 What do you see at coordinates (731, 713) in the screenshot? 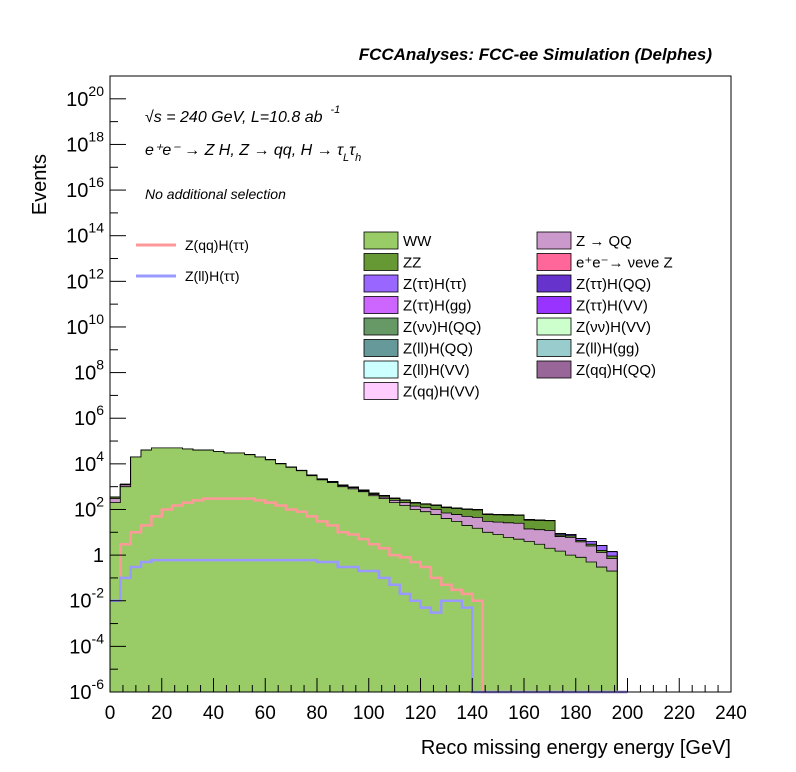
I see `x-tick-label: 240` at bounding box center [731, 713].